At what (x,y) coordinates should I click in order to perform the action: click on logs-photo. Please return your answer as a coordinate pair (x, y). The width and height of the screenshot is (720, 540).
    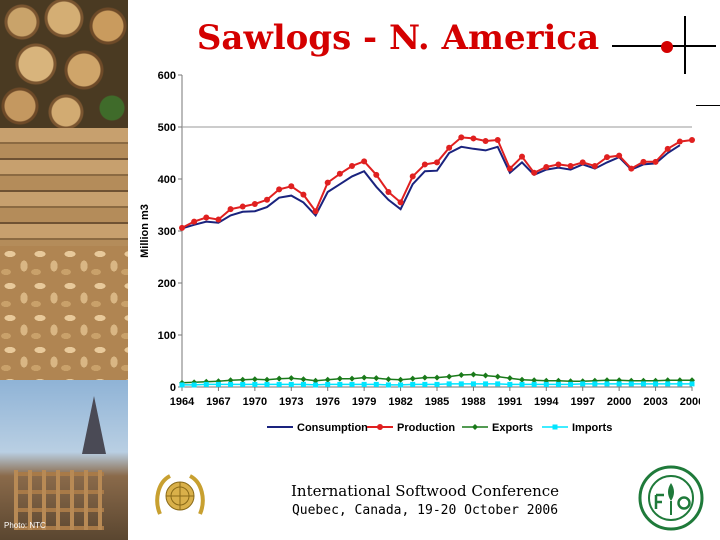
    Looking at the image, I should click on (64, 64).